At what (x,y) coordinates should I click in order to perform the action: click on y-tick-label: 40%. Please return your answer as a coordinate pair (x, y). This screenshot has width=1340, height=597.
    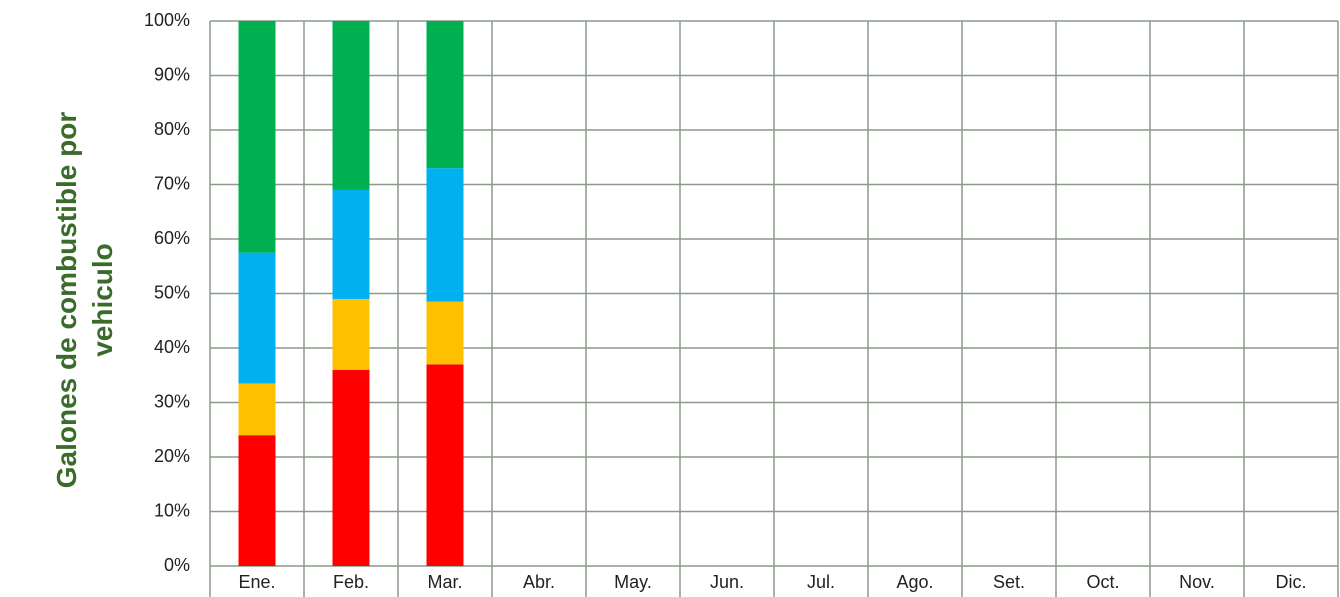
    Looking at the image, I should click on (172, 347).